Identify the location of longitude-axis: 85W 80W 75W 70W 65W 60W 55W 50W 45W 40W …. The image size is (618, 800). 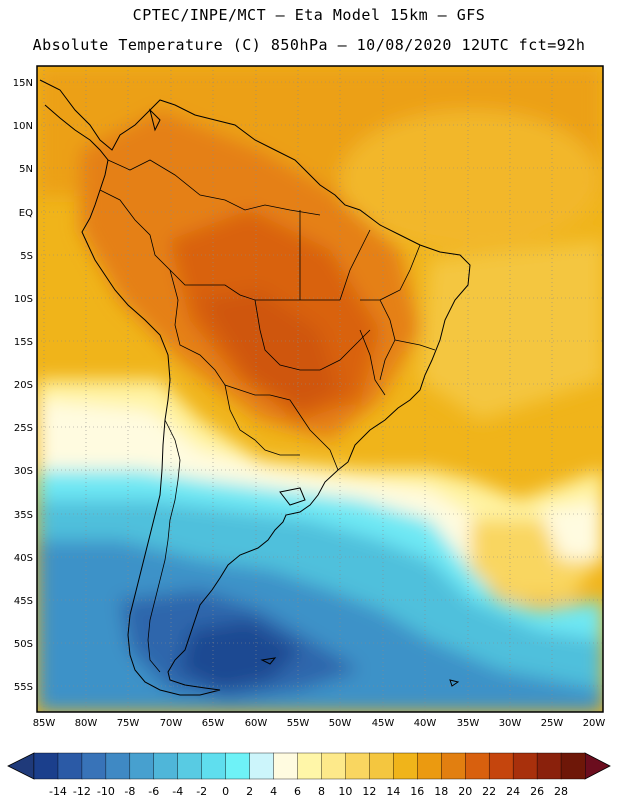
(319, 723).